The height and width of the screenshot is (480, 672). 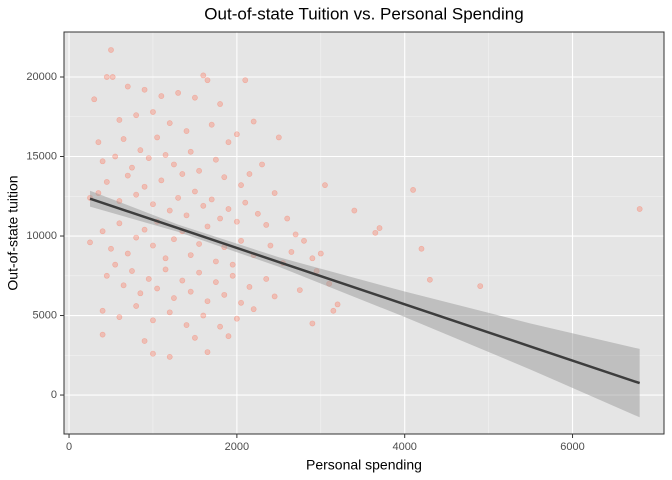 What do you see at coordinates (41, 156) in the screenshot?
I see `y-tick-label: 15000` at bounding box center [41, 156].